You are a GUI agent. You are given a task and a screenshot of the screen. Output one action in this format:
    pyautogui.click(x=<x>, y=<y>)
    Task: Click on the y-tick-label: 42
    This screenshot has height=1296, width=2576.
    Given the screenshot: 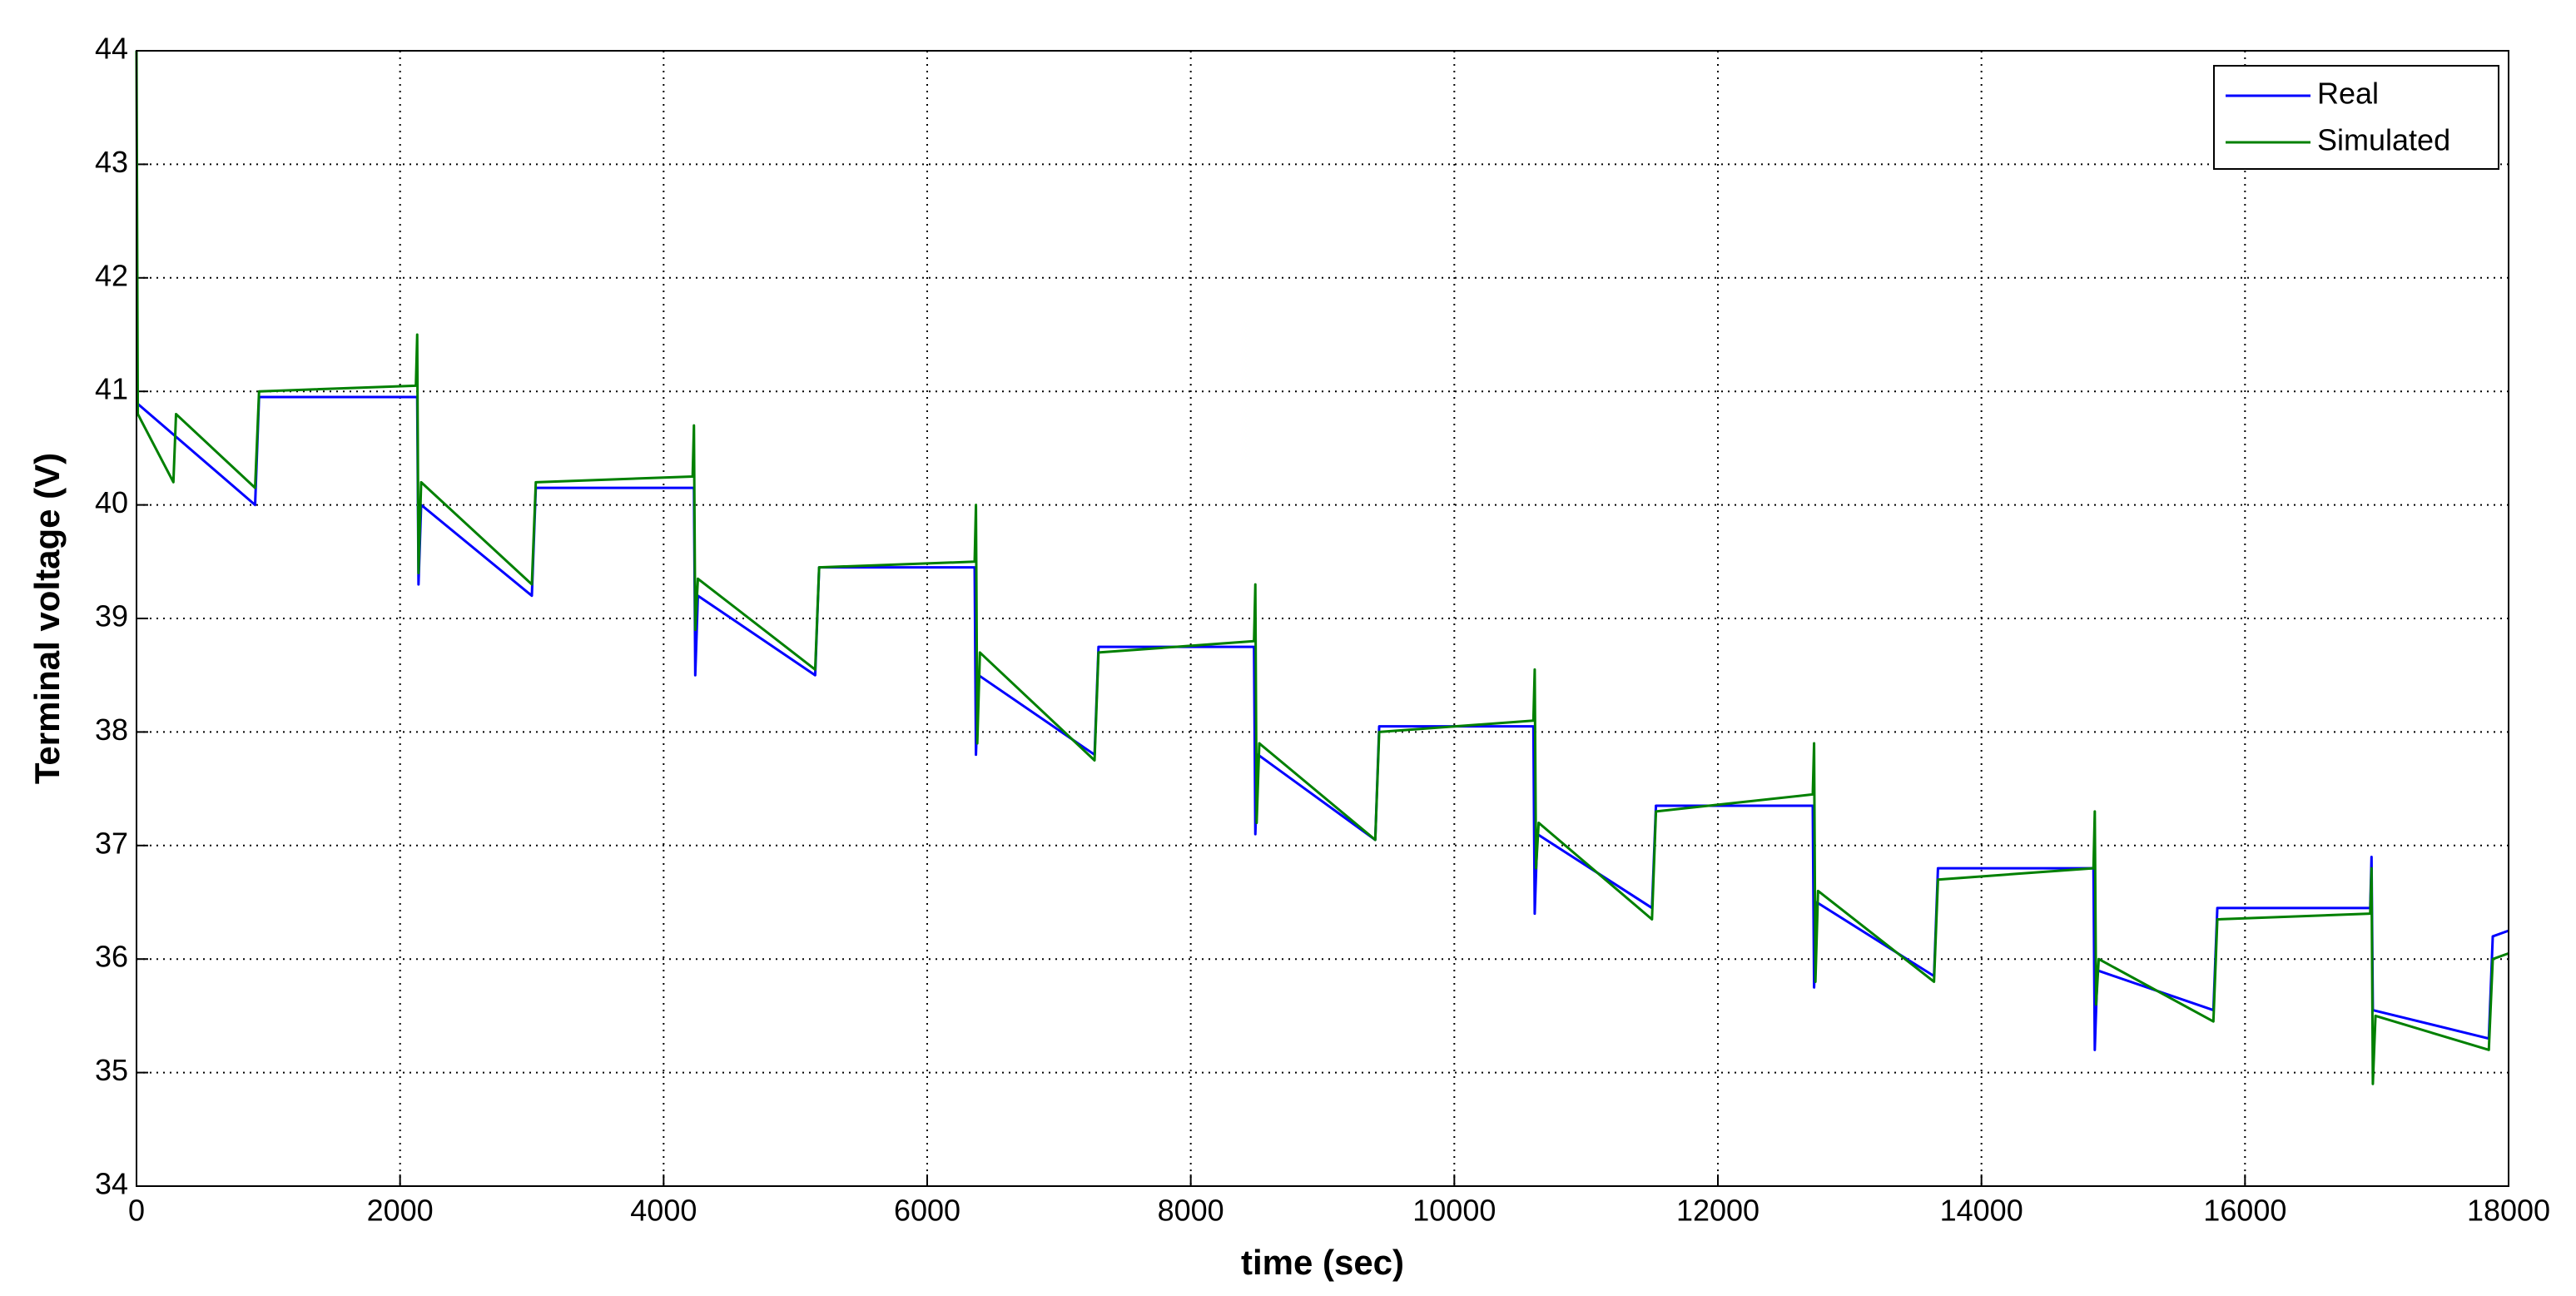 What is the action you would take?
    pyautogui.click(x=112, y=275)
    